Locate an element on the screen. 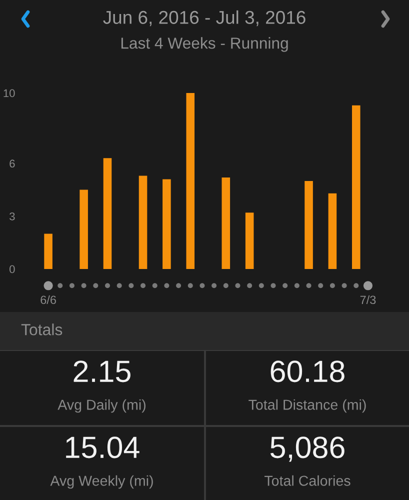 Image resolution: width=409 pixels, height=500 pixels. text: Total Calories is located at coordinates (307, 480).